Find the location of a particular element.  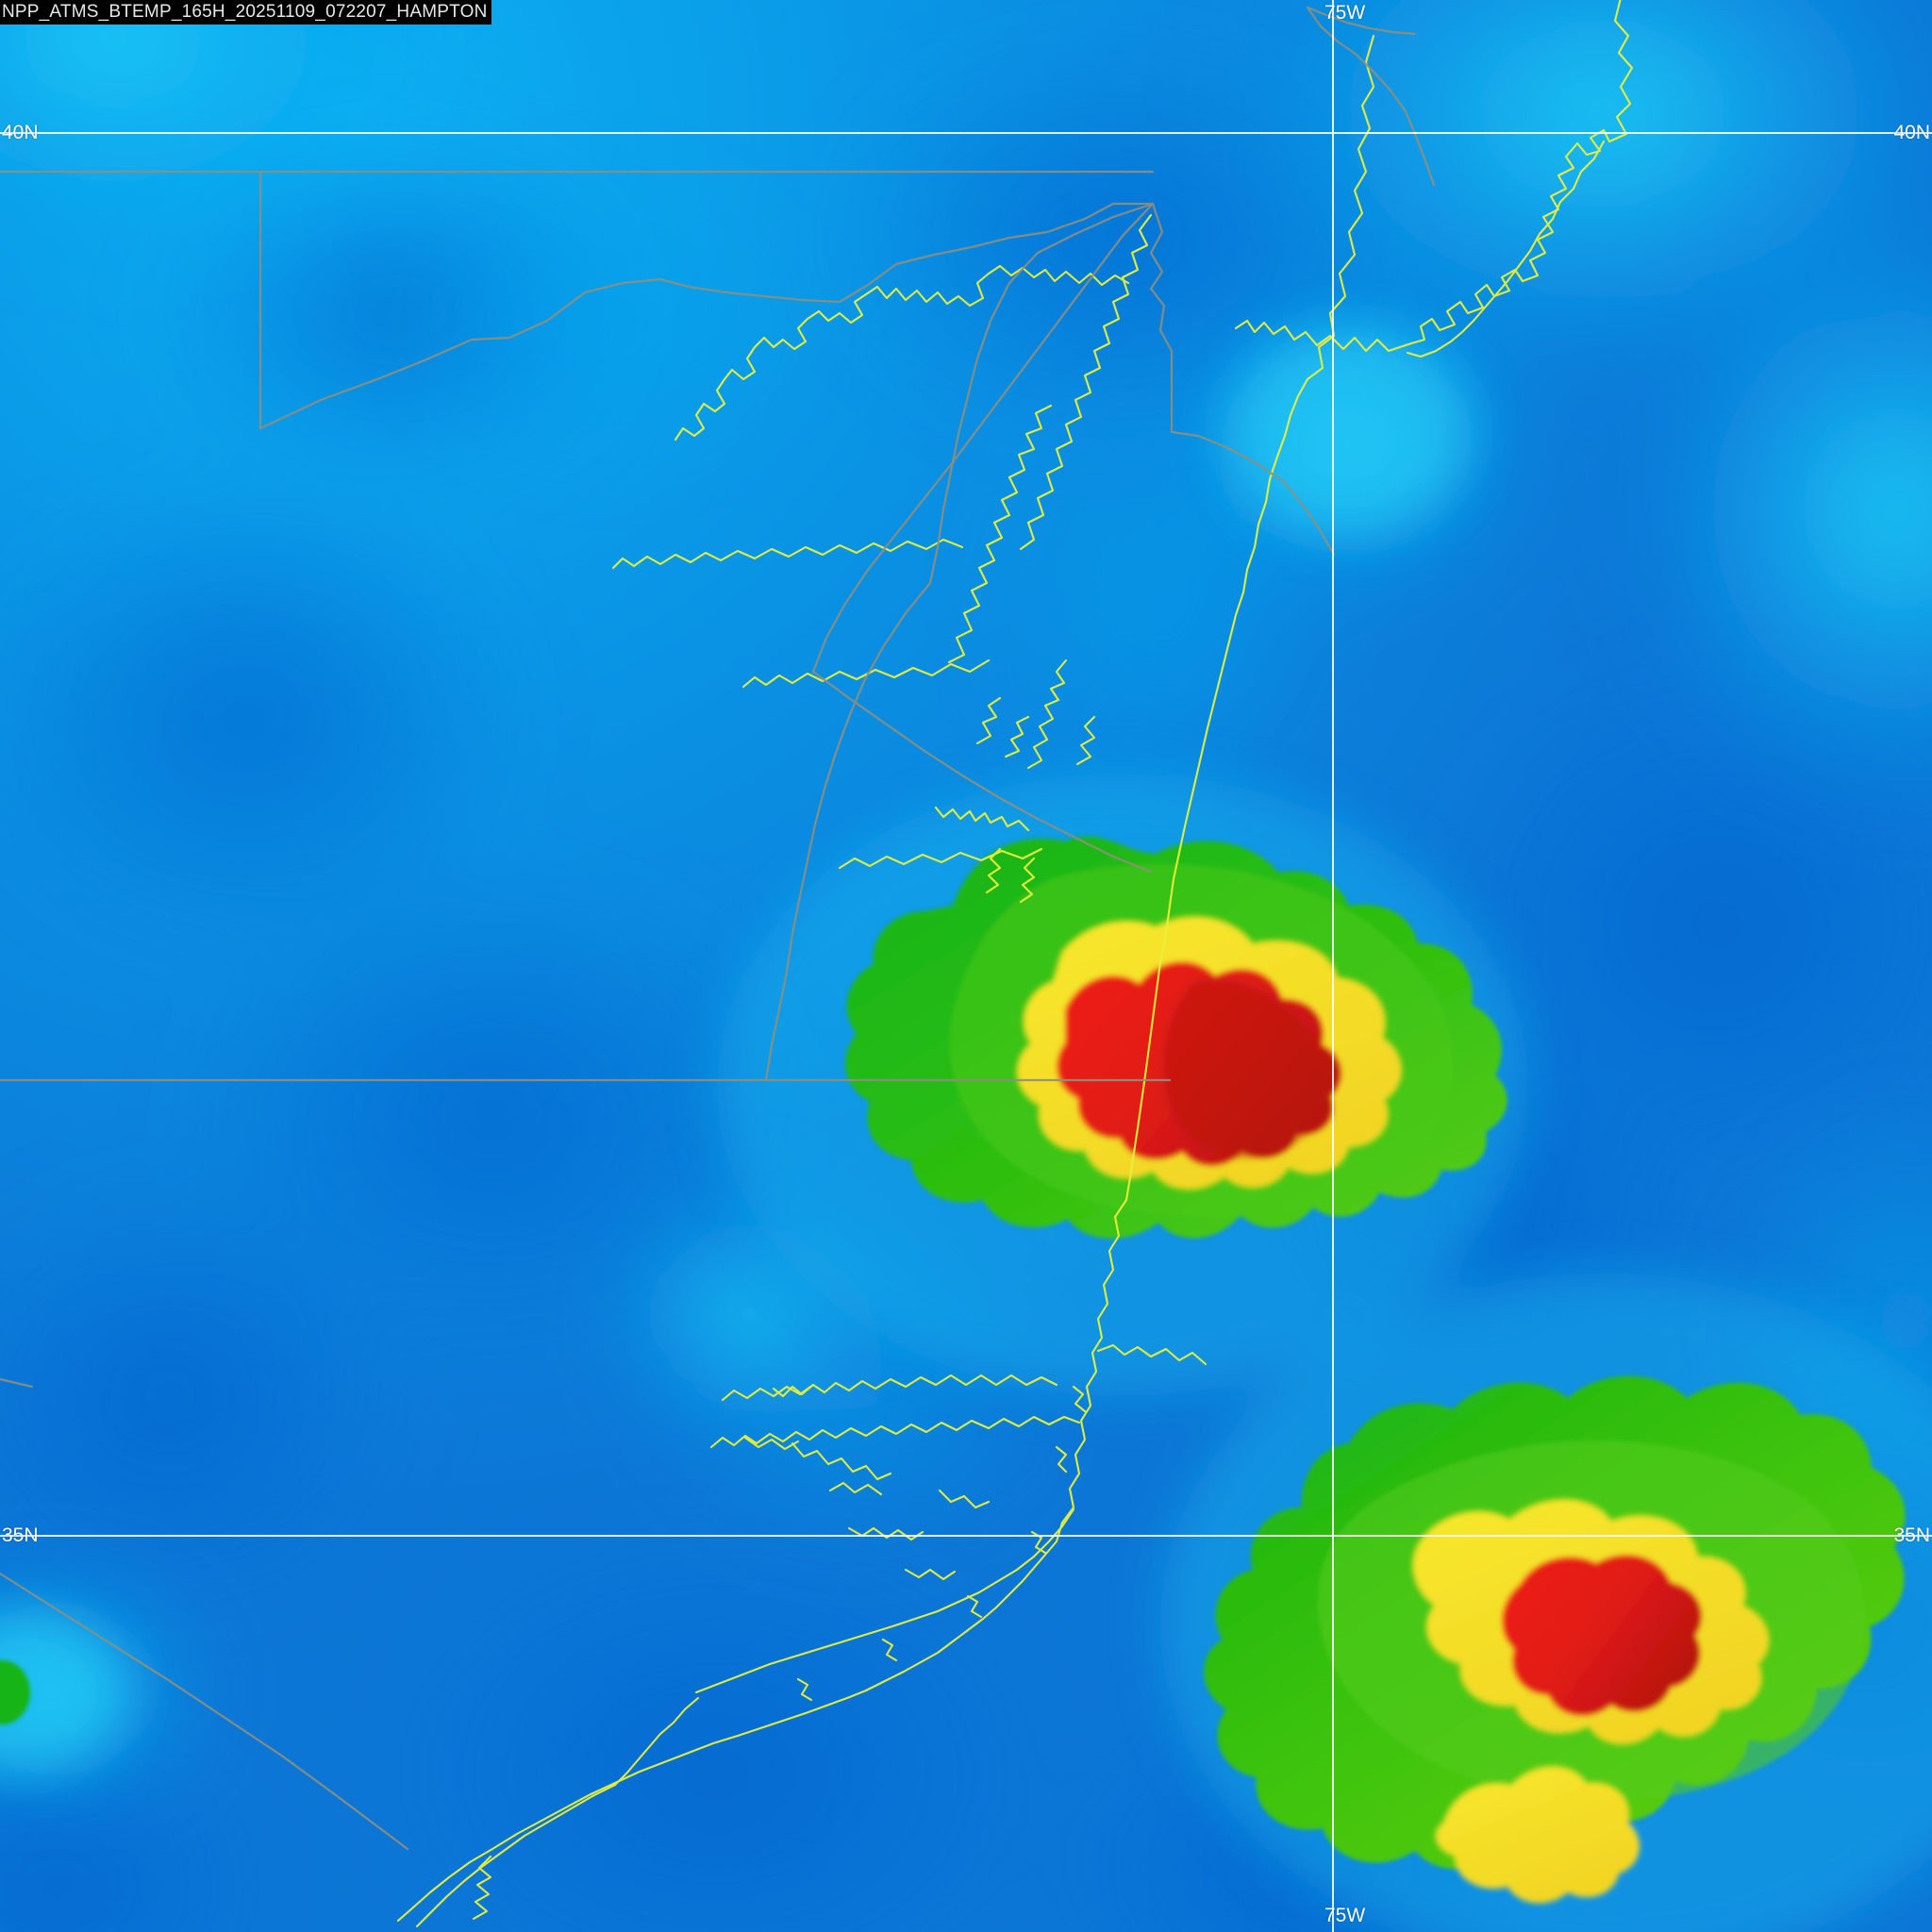

coastline-james-york is located at coordinates (941, 859).